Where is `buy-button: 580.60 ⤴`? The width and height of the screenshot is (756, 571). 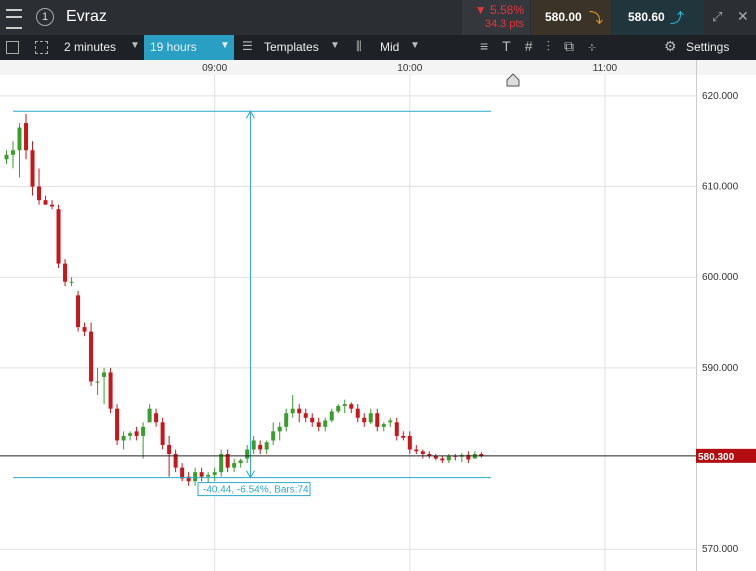
buy-button: 580.60 ⤴ is located at coordinates (658, 17).